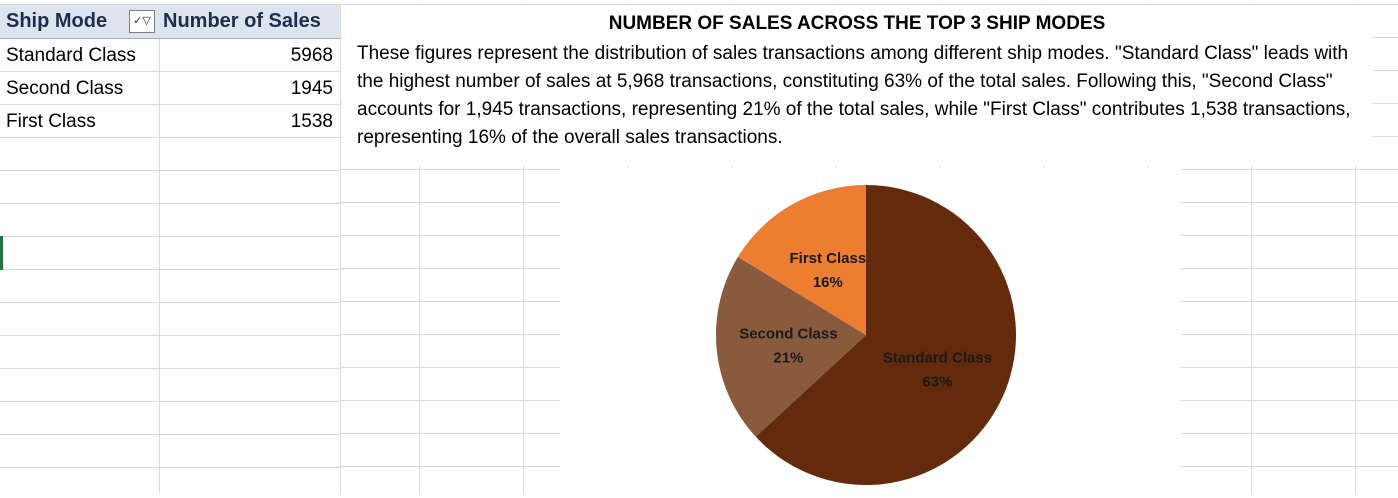  Describe the element at coordinates (311, 88) in the screenshot. I see `row-second-class-sales: 1945` at that location.